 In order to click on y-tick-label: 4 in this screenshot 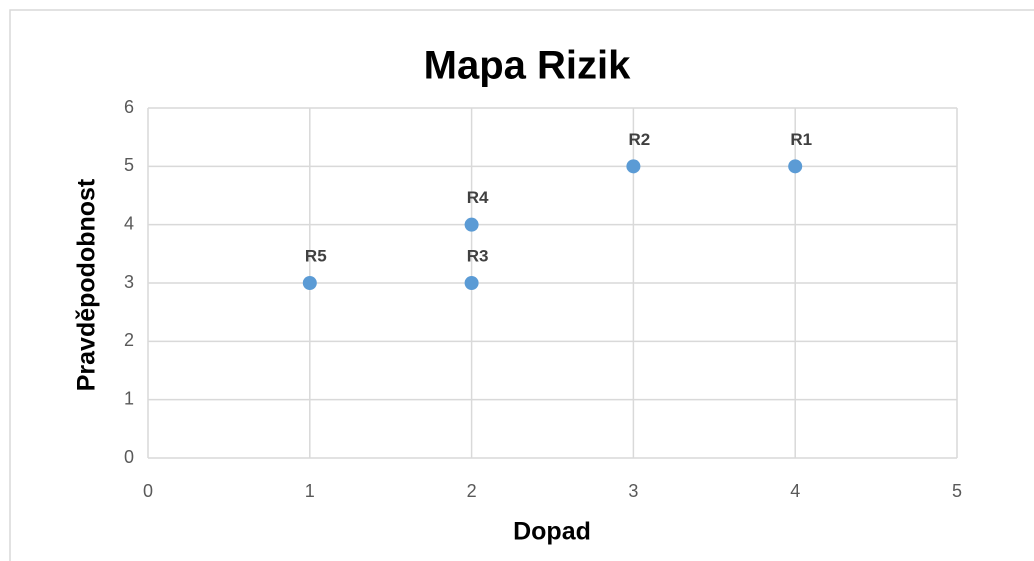, I will do `click(129, 223)`.